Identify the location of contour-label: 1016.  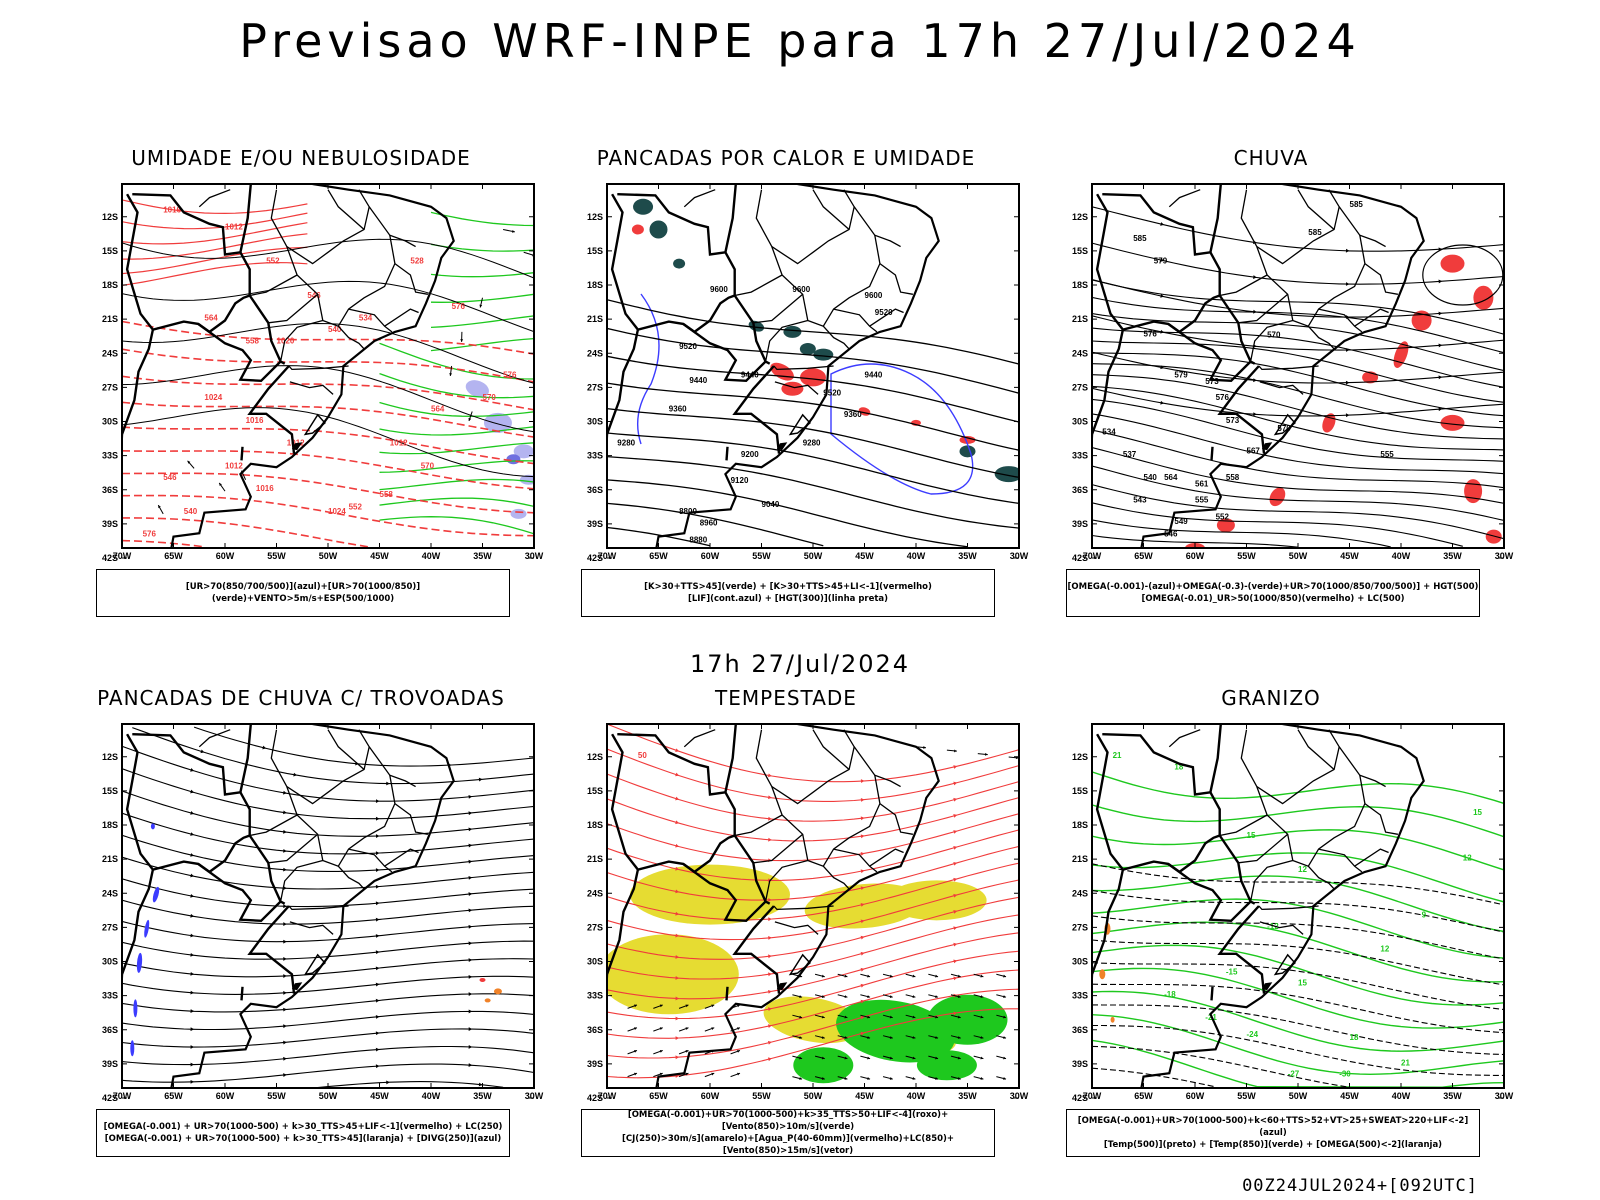
(265, 488).